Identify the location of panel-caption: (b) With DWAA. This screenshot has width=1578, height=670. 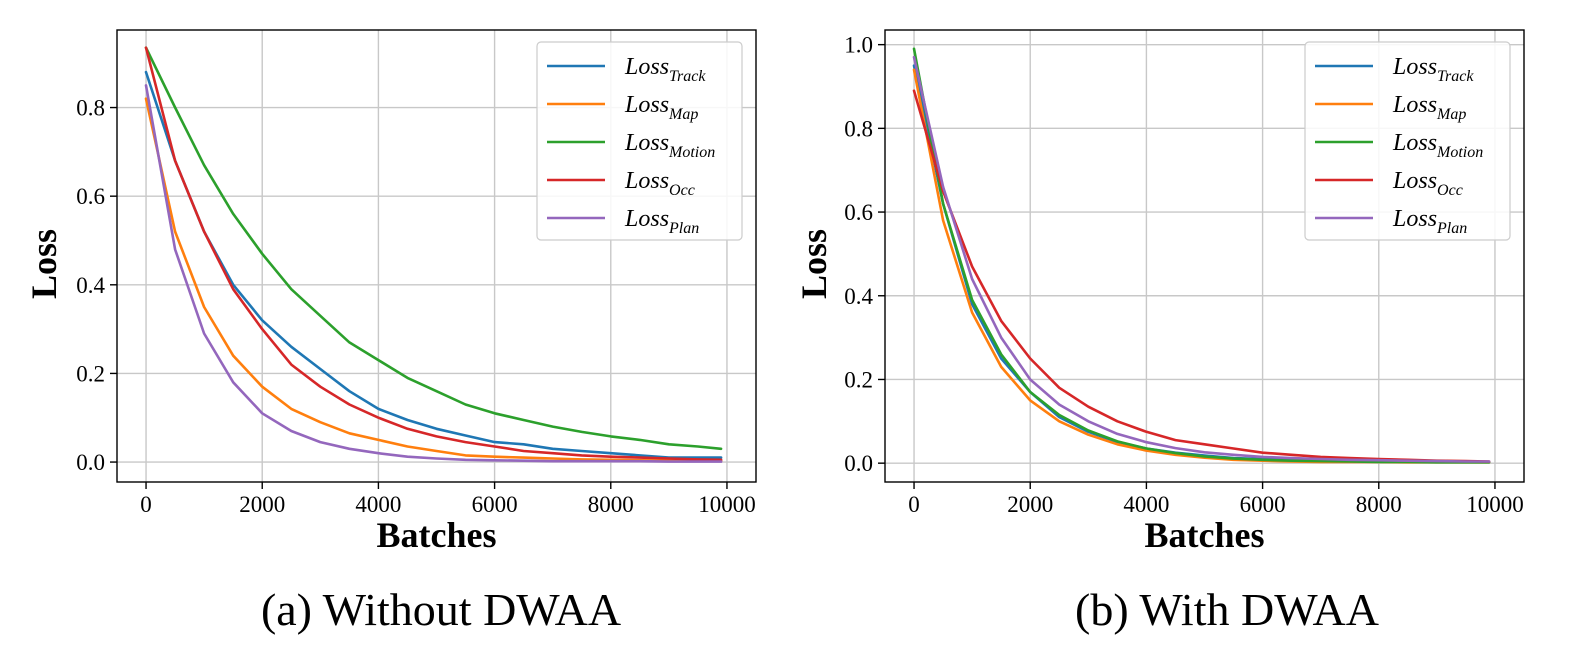
(1227, 609).